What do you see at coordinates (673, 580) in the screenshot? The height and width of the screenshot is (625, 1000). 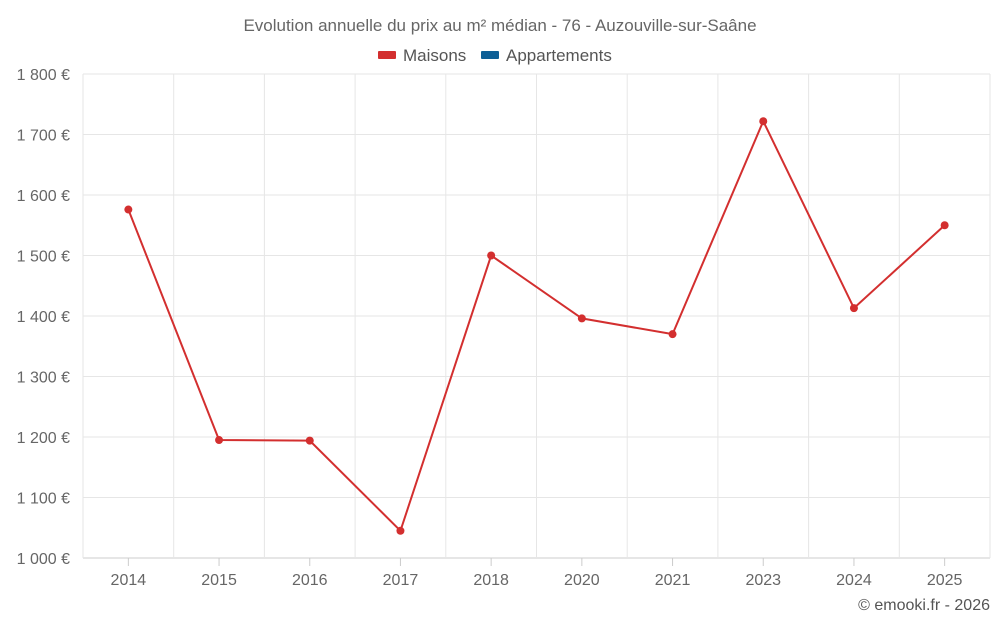 I see `x-tick-label: 2021` at bounding box center [673, 580].